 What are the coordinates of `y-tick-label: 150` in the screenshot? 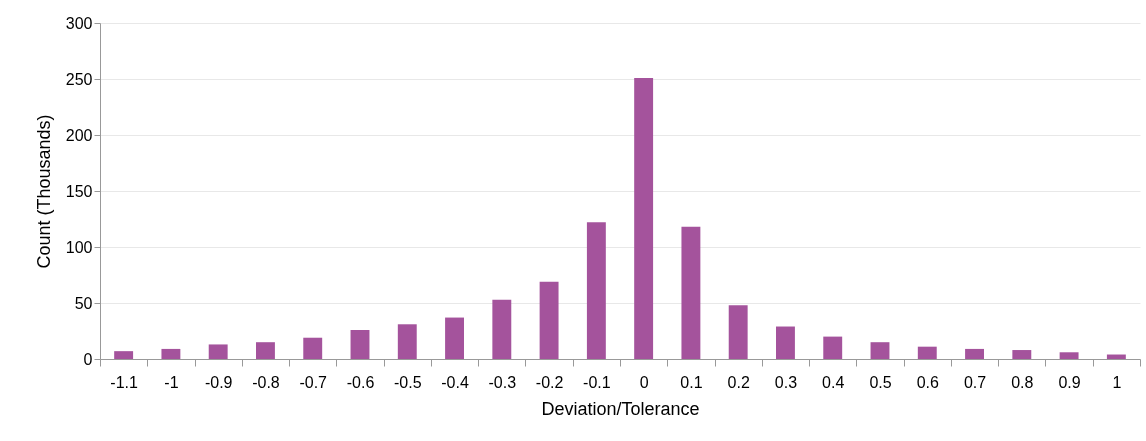 It's located at (79, 191).